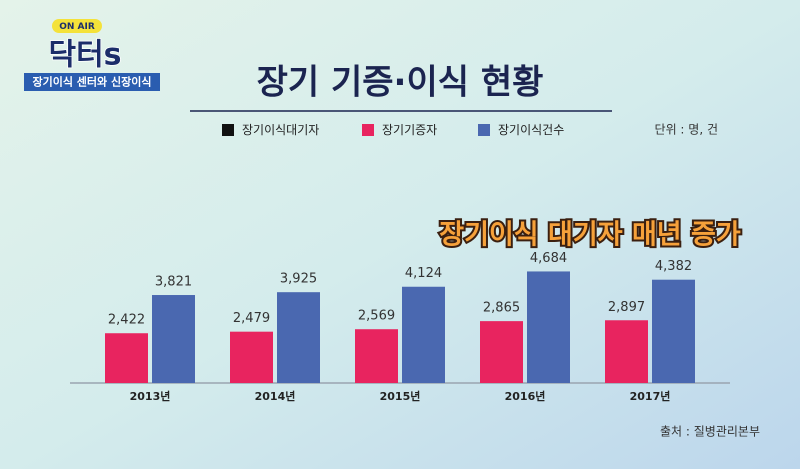  I want to click on value-label: 4,684, so click(548, 258).